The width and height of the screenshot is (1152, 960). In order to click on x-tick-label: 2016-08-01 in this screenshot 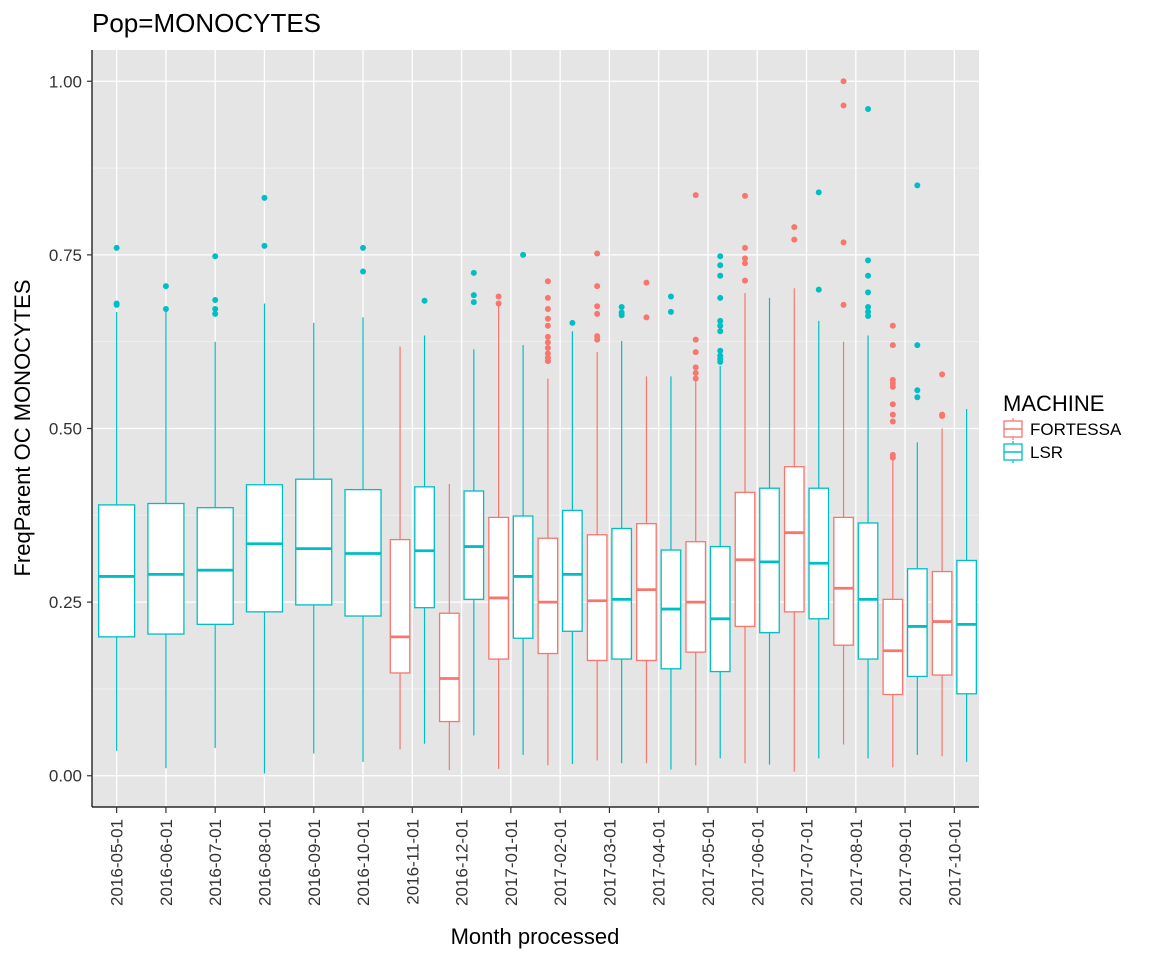, I will do `click(264, 862)`.